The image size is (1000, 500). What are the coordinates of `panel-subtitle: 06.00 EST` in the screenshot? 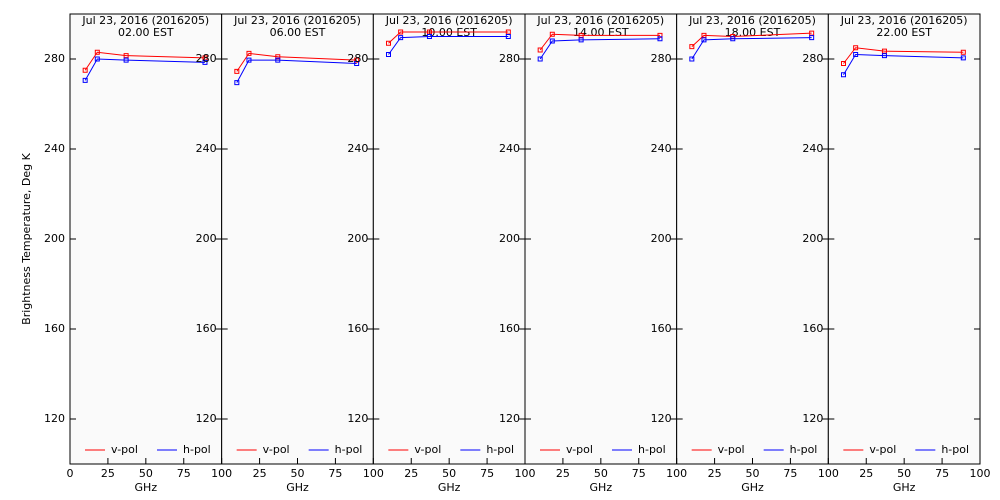 It's located at (298, 32).